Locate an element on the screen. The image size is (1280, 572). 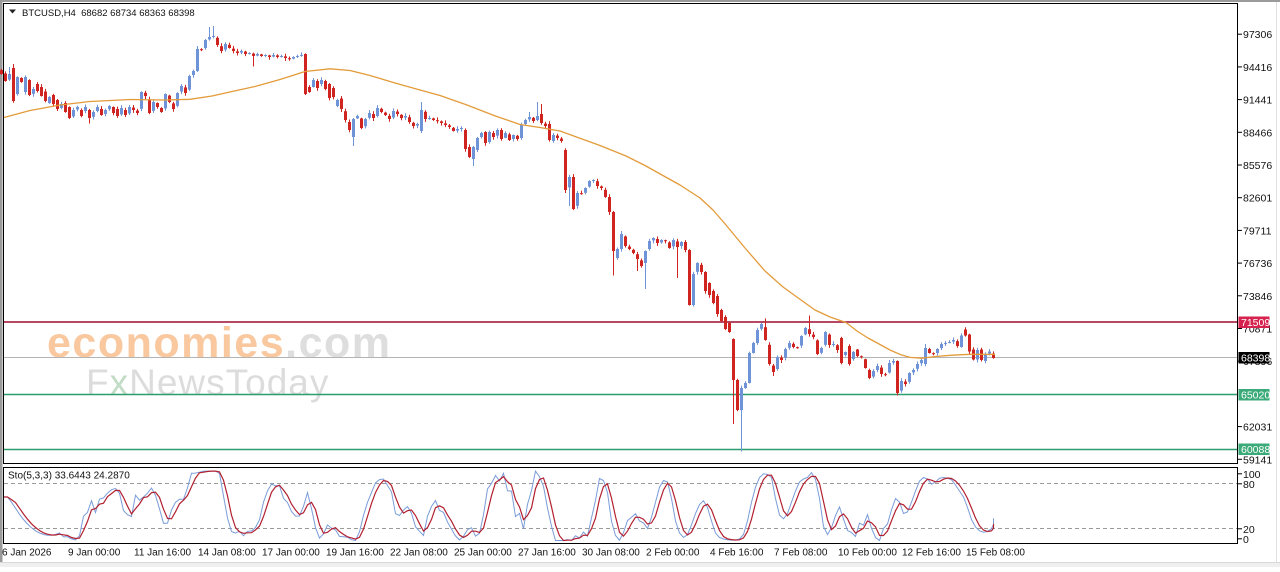
svg-text: 82601 is located at coordinates (1257, 199).